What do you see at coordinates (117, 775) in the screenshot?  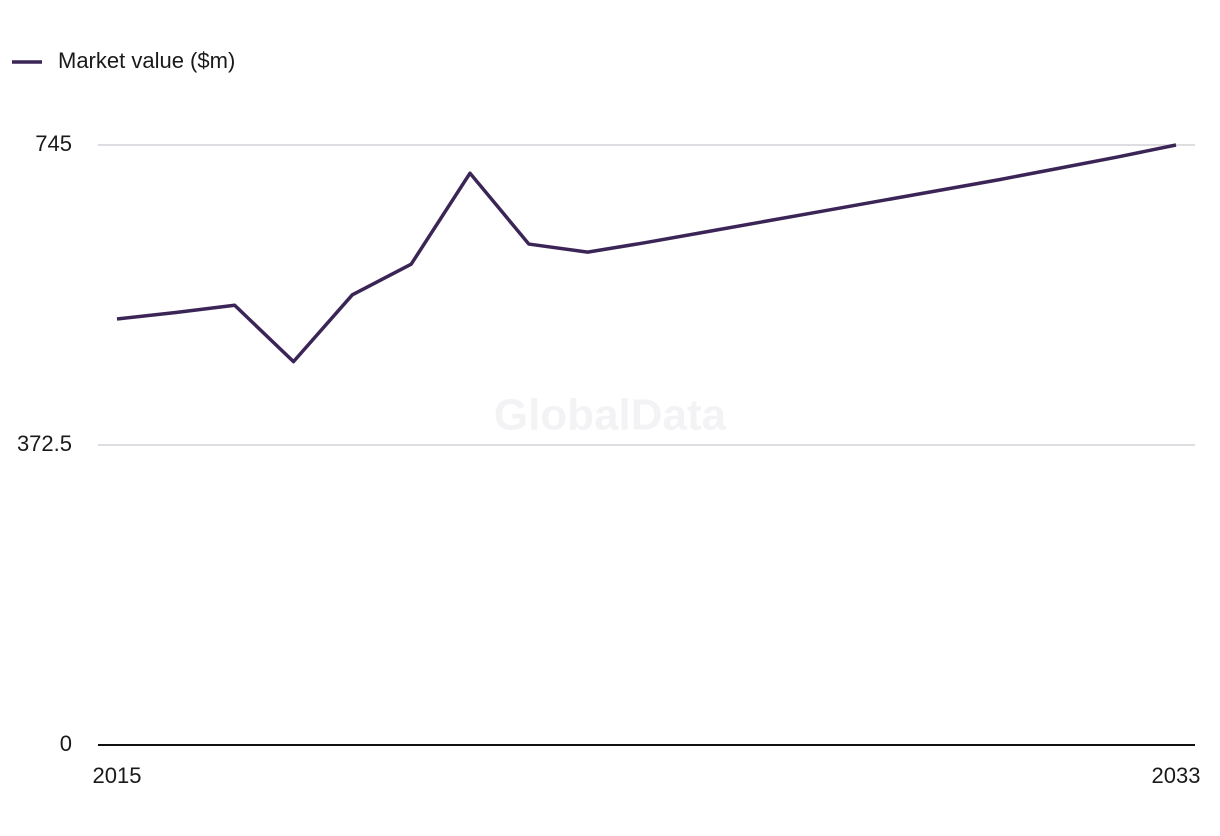 I see `x-tick-label: 2015` at bounding box center [117, 775].